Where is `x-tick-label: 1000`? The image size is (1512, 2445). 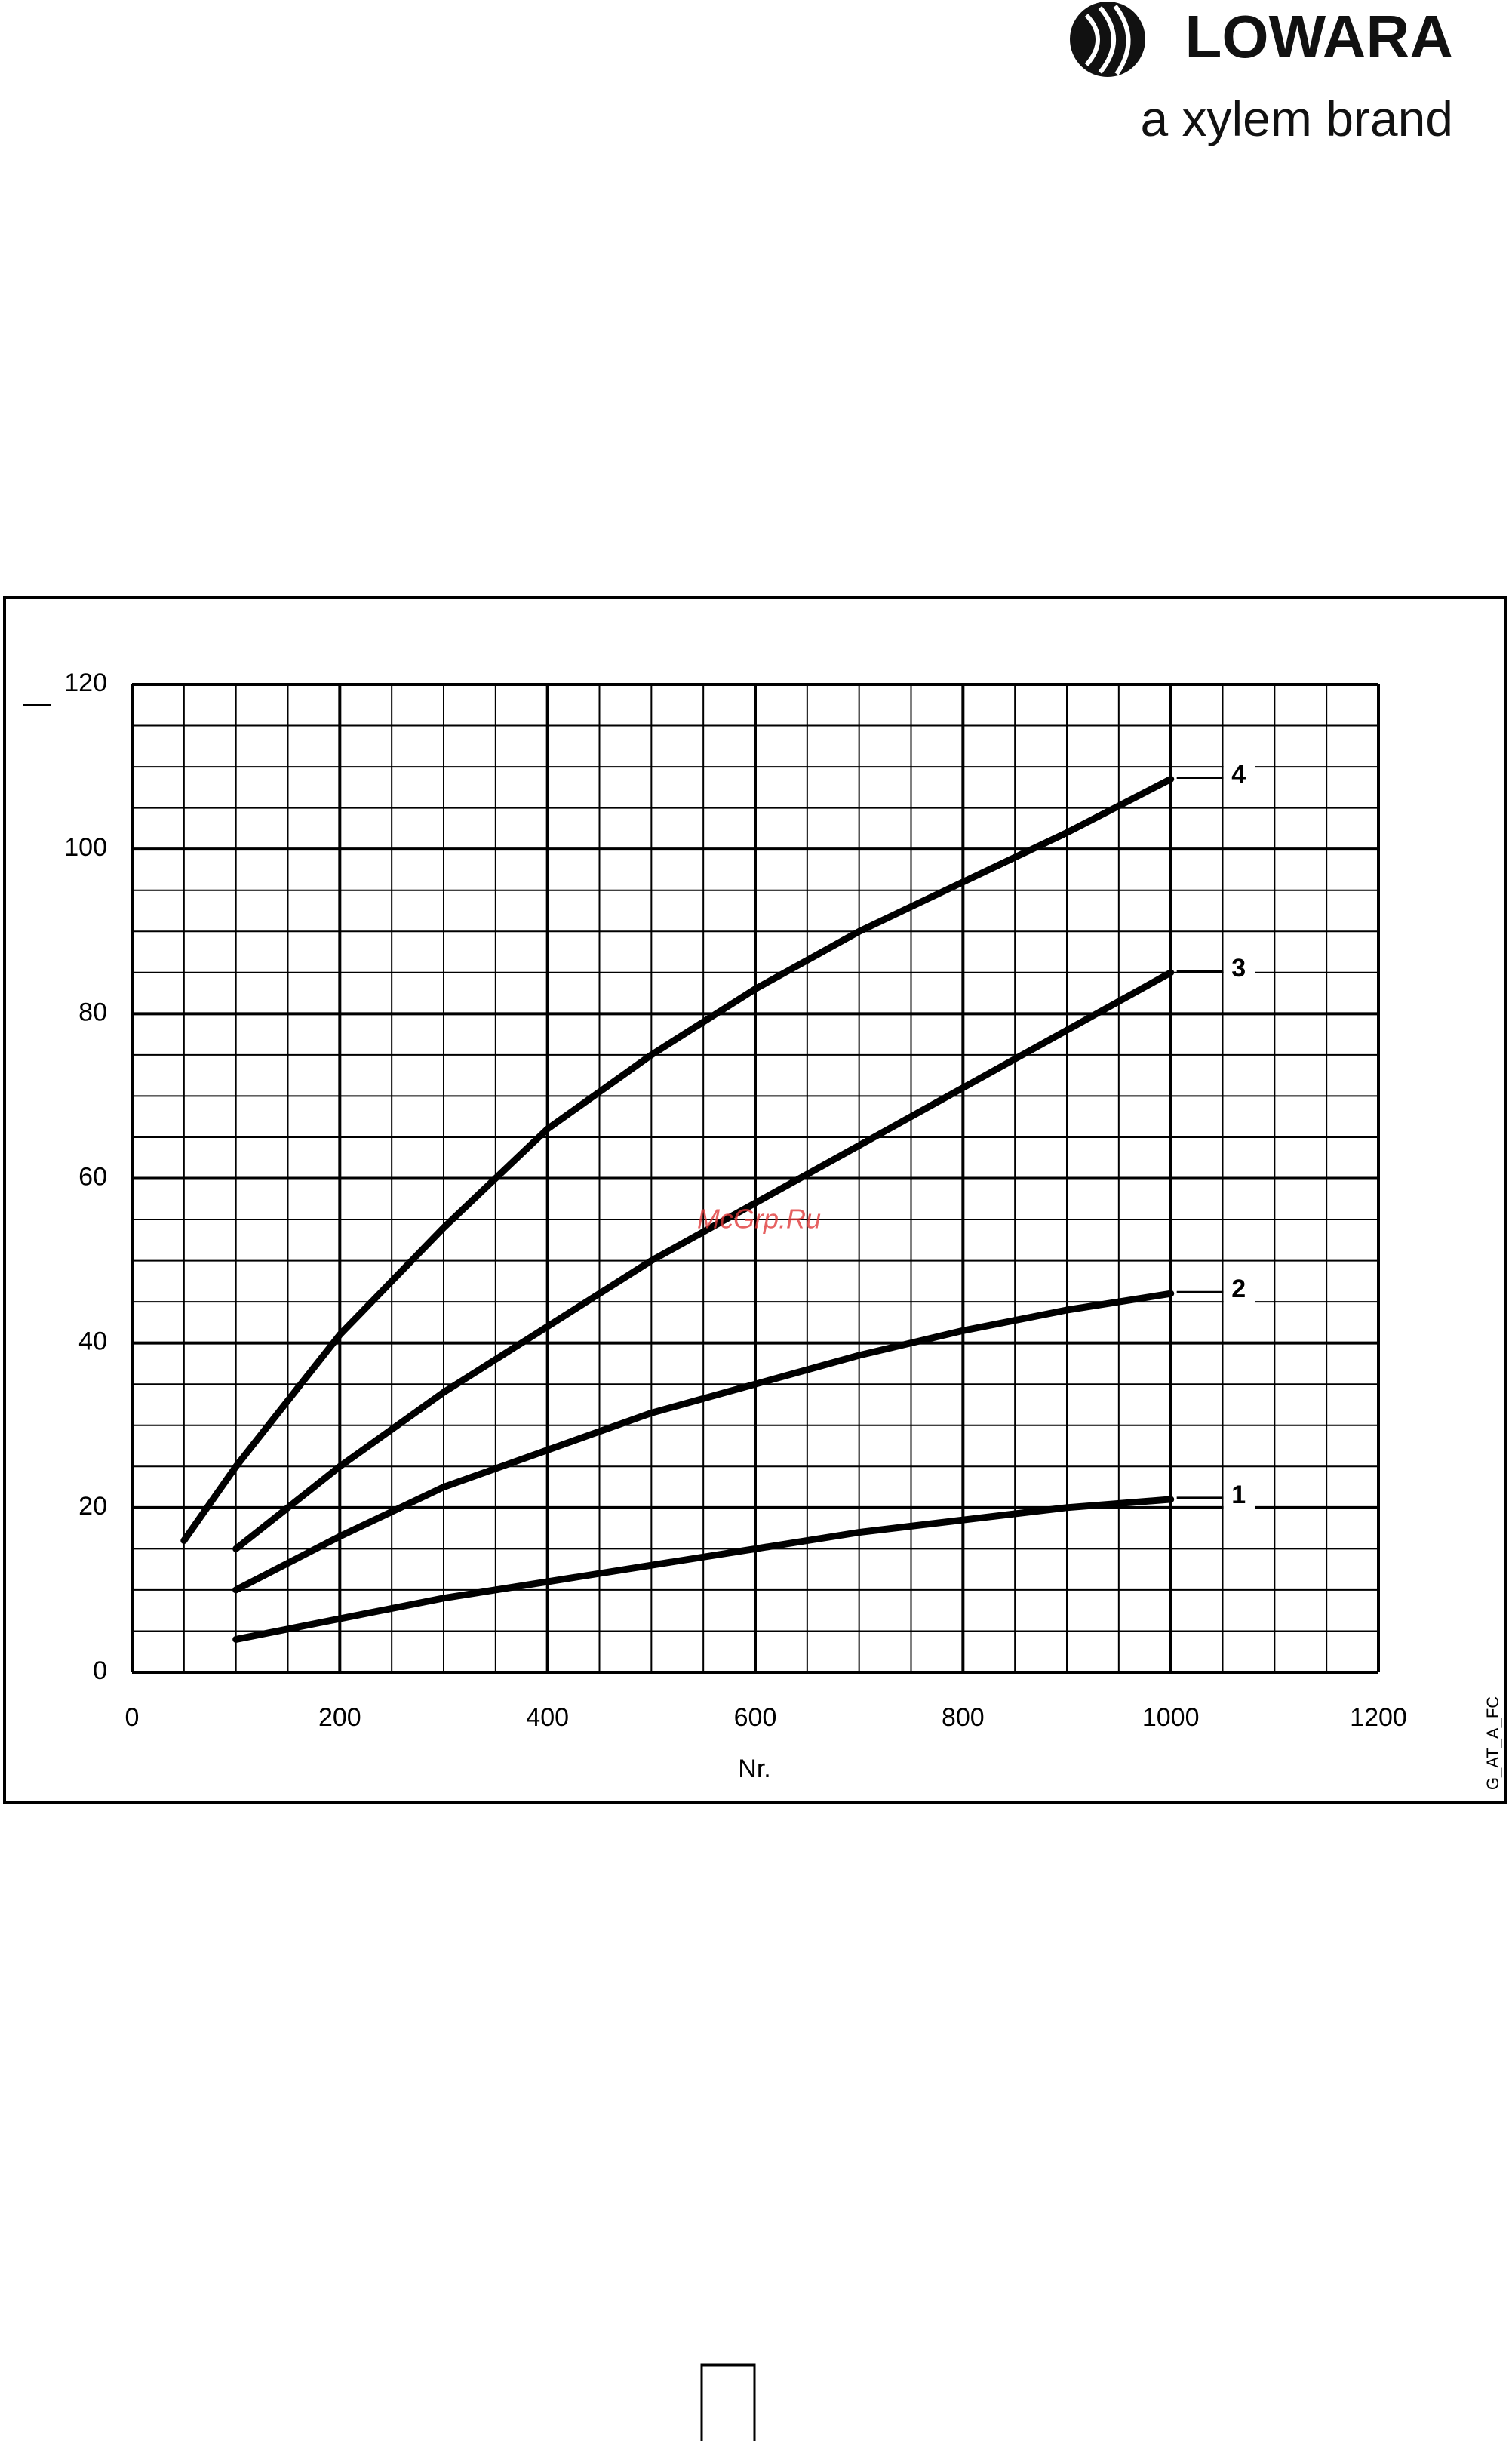 x-tick-label: 1000 is located at coordinates (1171, 1717).